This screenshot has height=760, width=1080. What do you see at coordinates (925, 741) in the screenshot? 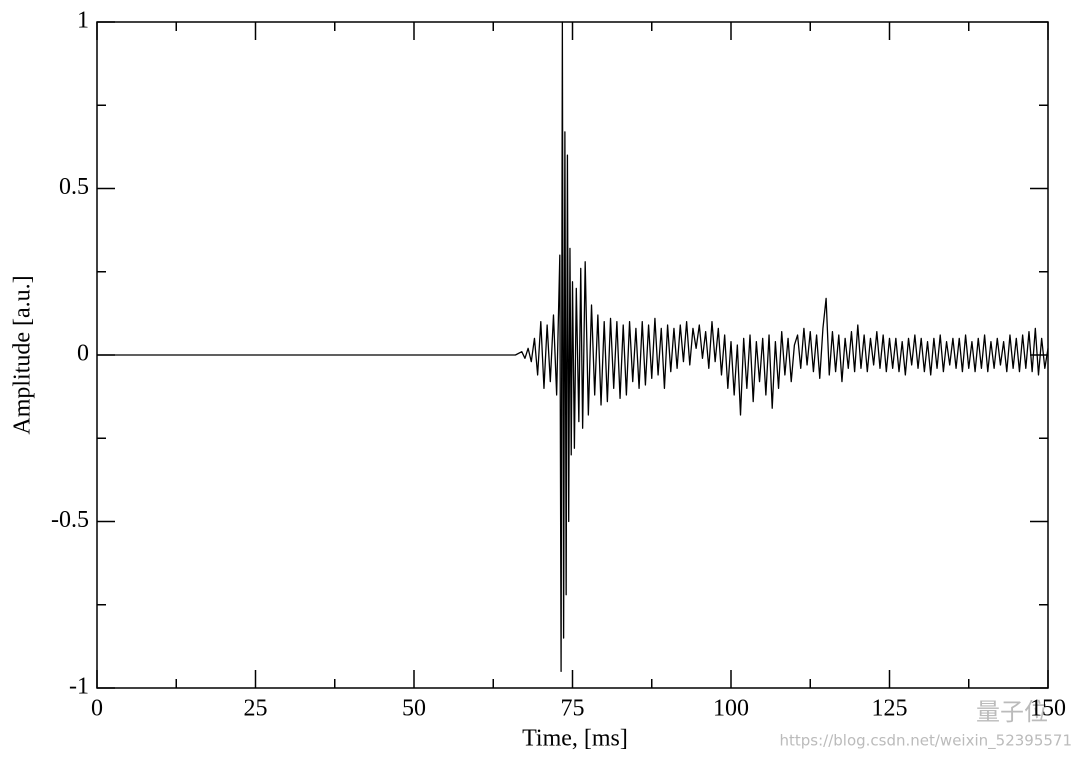
I see `watermark-url: https://blog.csdn.net/weixin_52395571` at bounding box center [925, 741].